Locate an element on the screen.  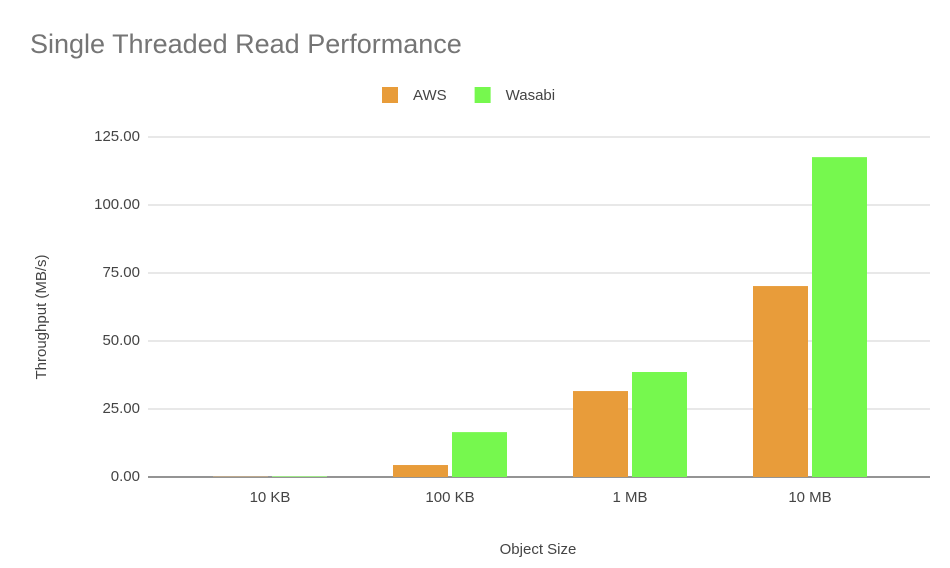
x-tick-label: 1 MB is located at coordinates (629, 497).